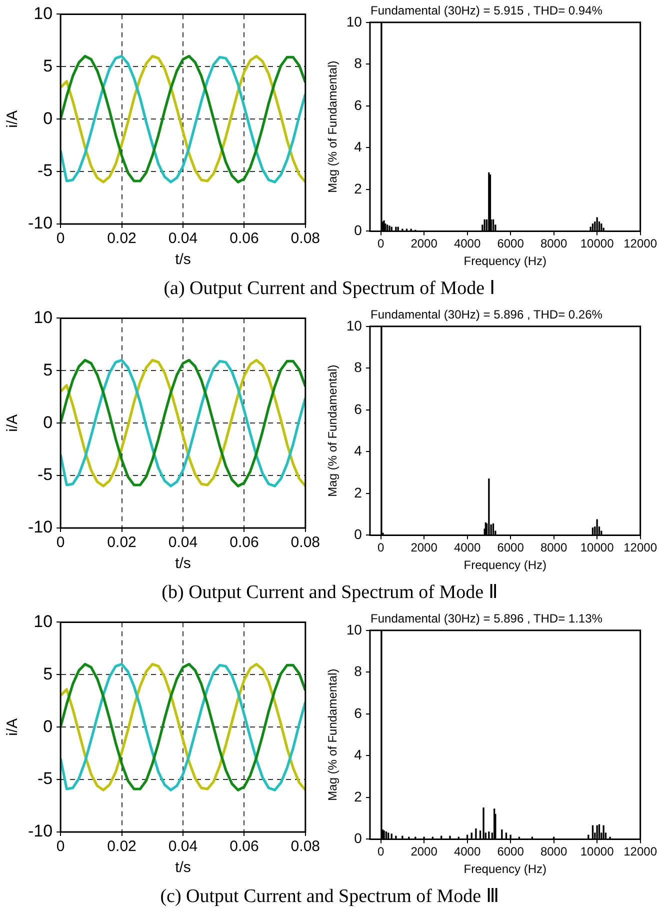 This screenshot has width=659, height=912. Describe the element at coordinates (329, 592) in the screenshot. I see `text: (b) Output Current and Spectrum of Mode Ⅱ` at that location.